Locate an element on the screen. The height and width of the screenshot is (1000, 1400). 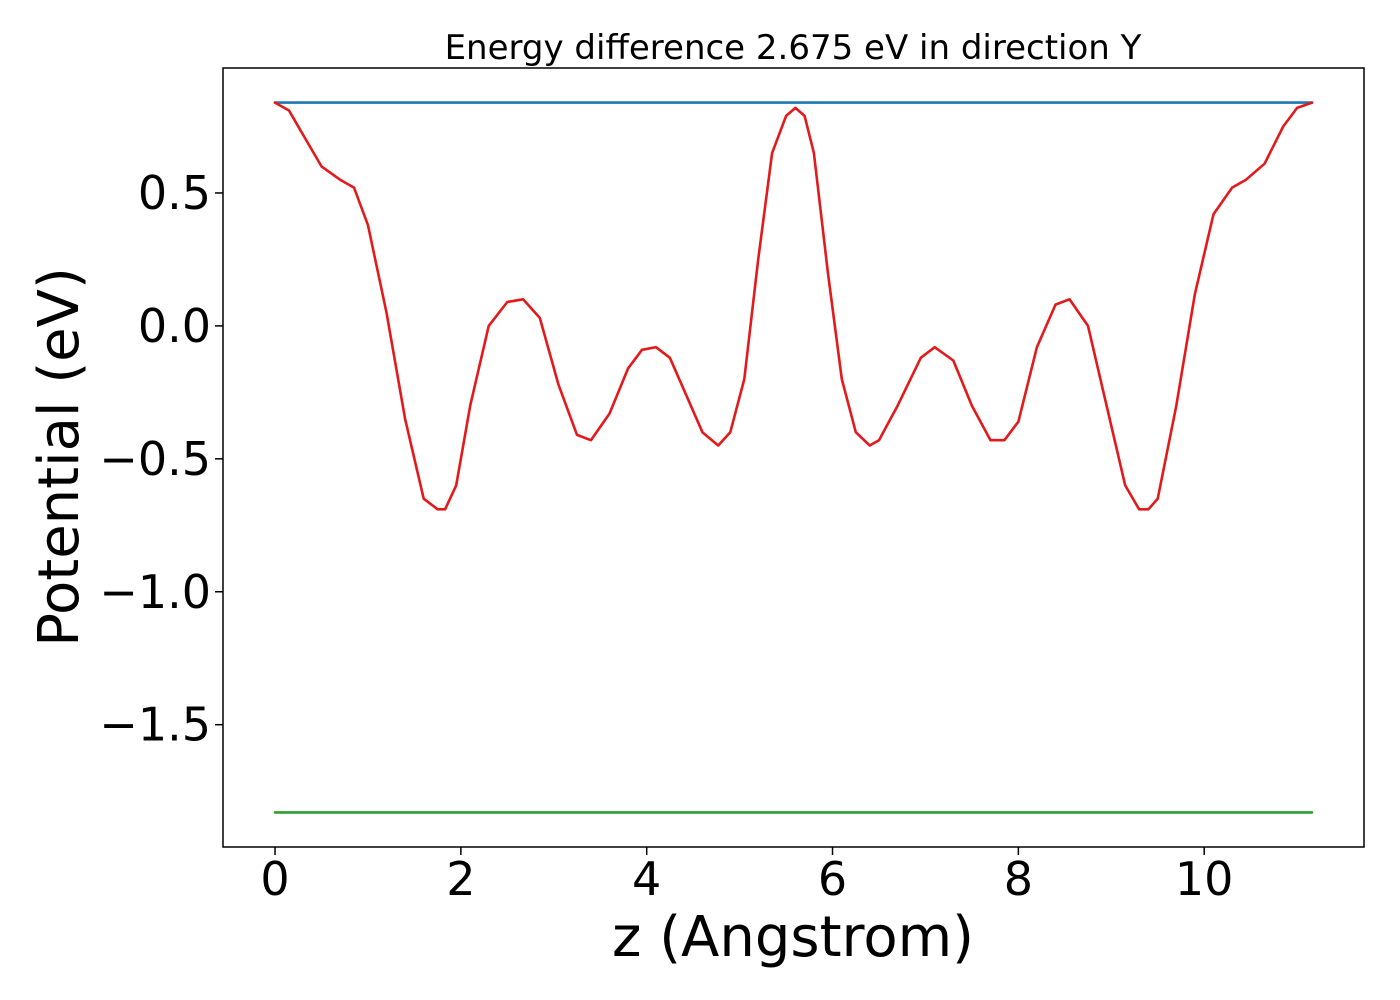
x-tick-label: 8 is located at coordinates (1018, 879).